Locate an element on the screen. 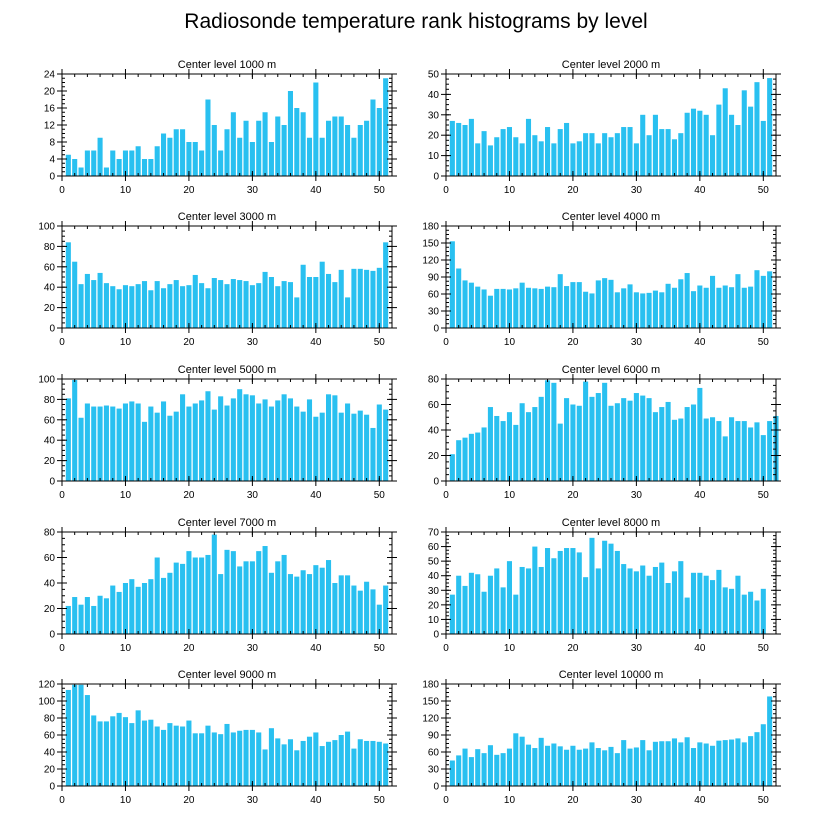 Image resolution: width=824 pixels, height=824 pixels. y-tick-label: 100 is located at coordinates (46, 227).